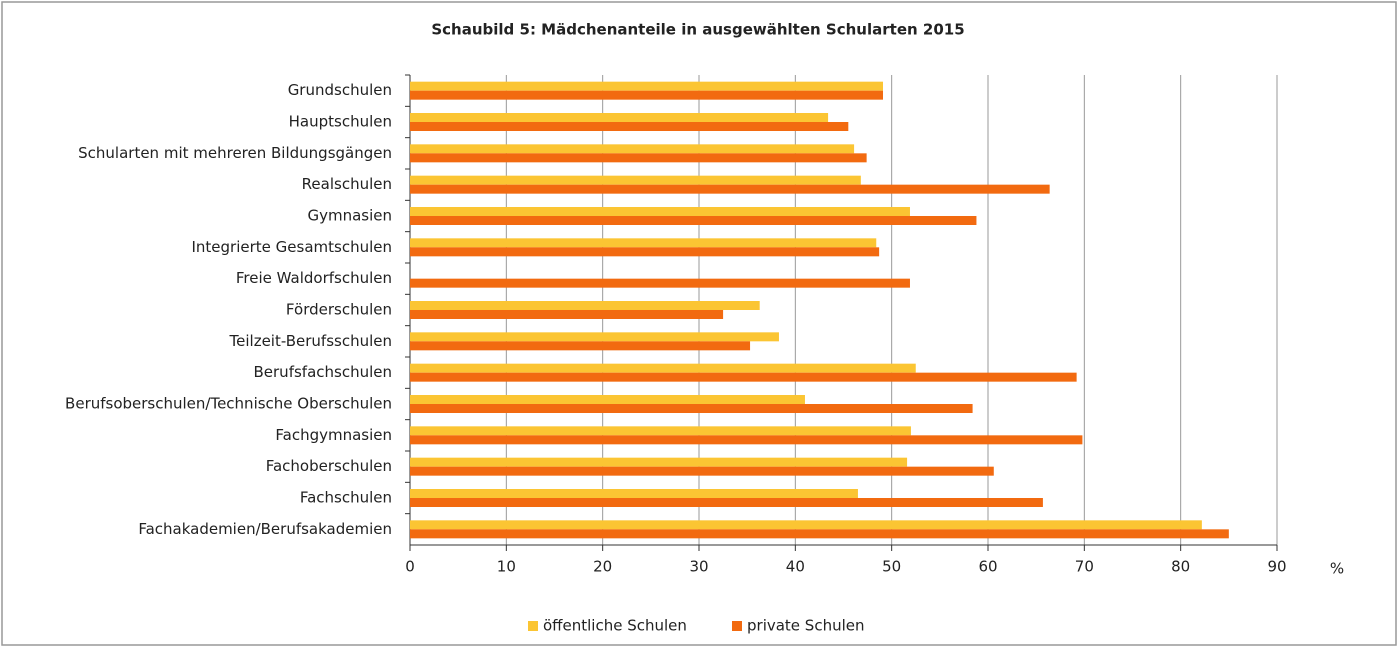  I want to click on x-tick-label: 0, so click(410, 567).